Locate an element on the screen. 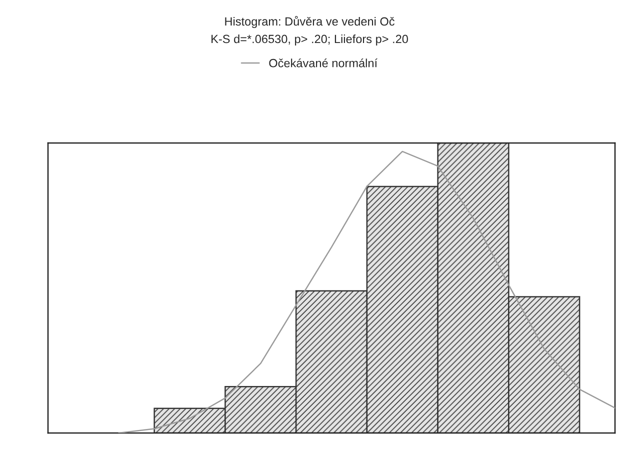 The image size is (619, 473). chart-subtitle: K-S d=*.06530, p> .20; Liiefors p> .20 is located at coordinates (310, 40).